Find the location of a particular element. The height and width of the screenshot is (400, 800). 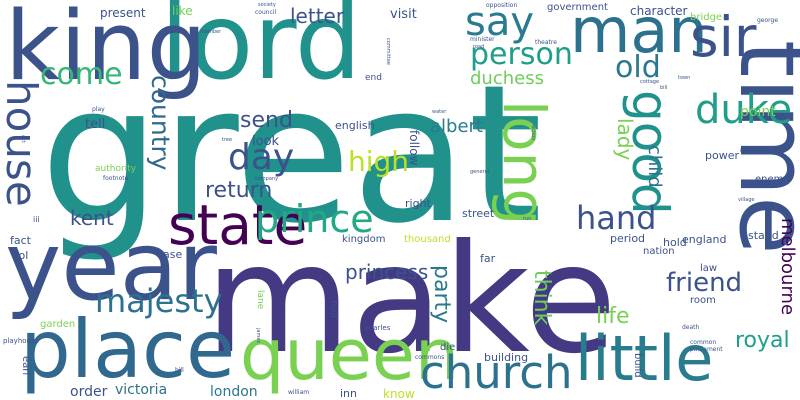

word-commons-108: commons is located at coordinates (430, 357).